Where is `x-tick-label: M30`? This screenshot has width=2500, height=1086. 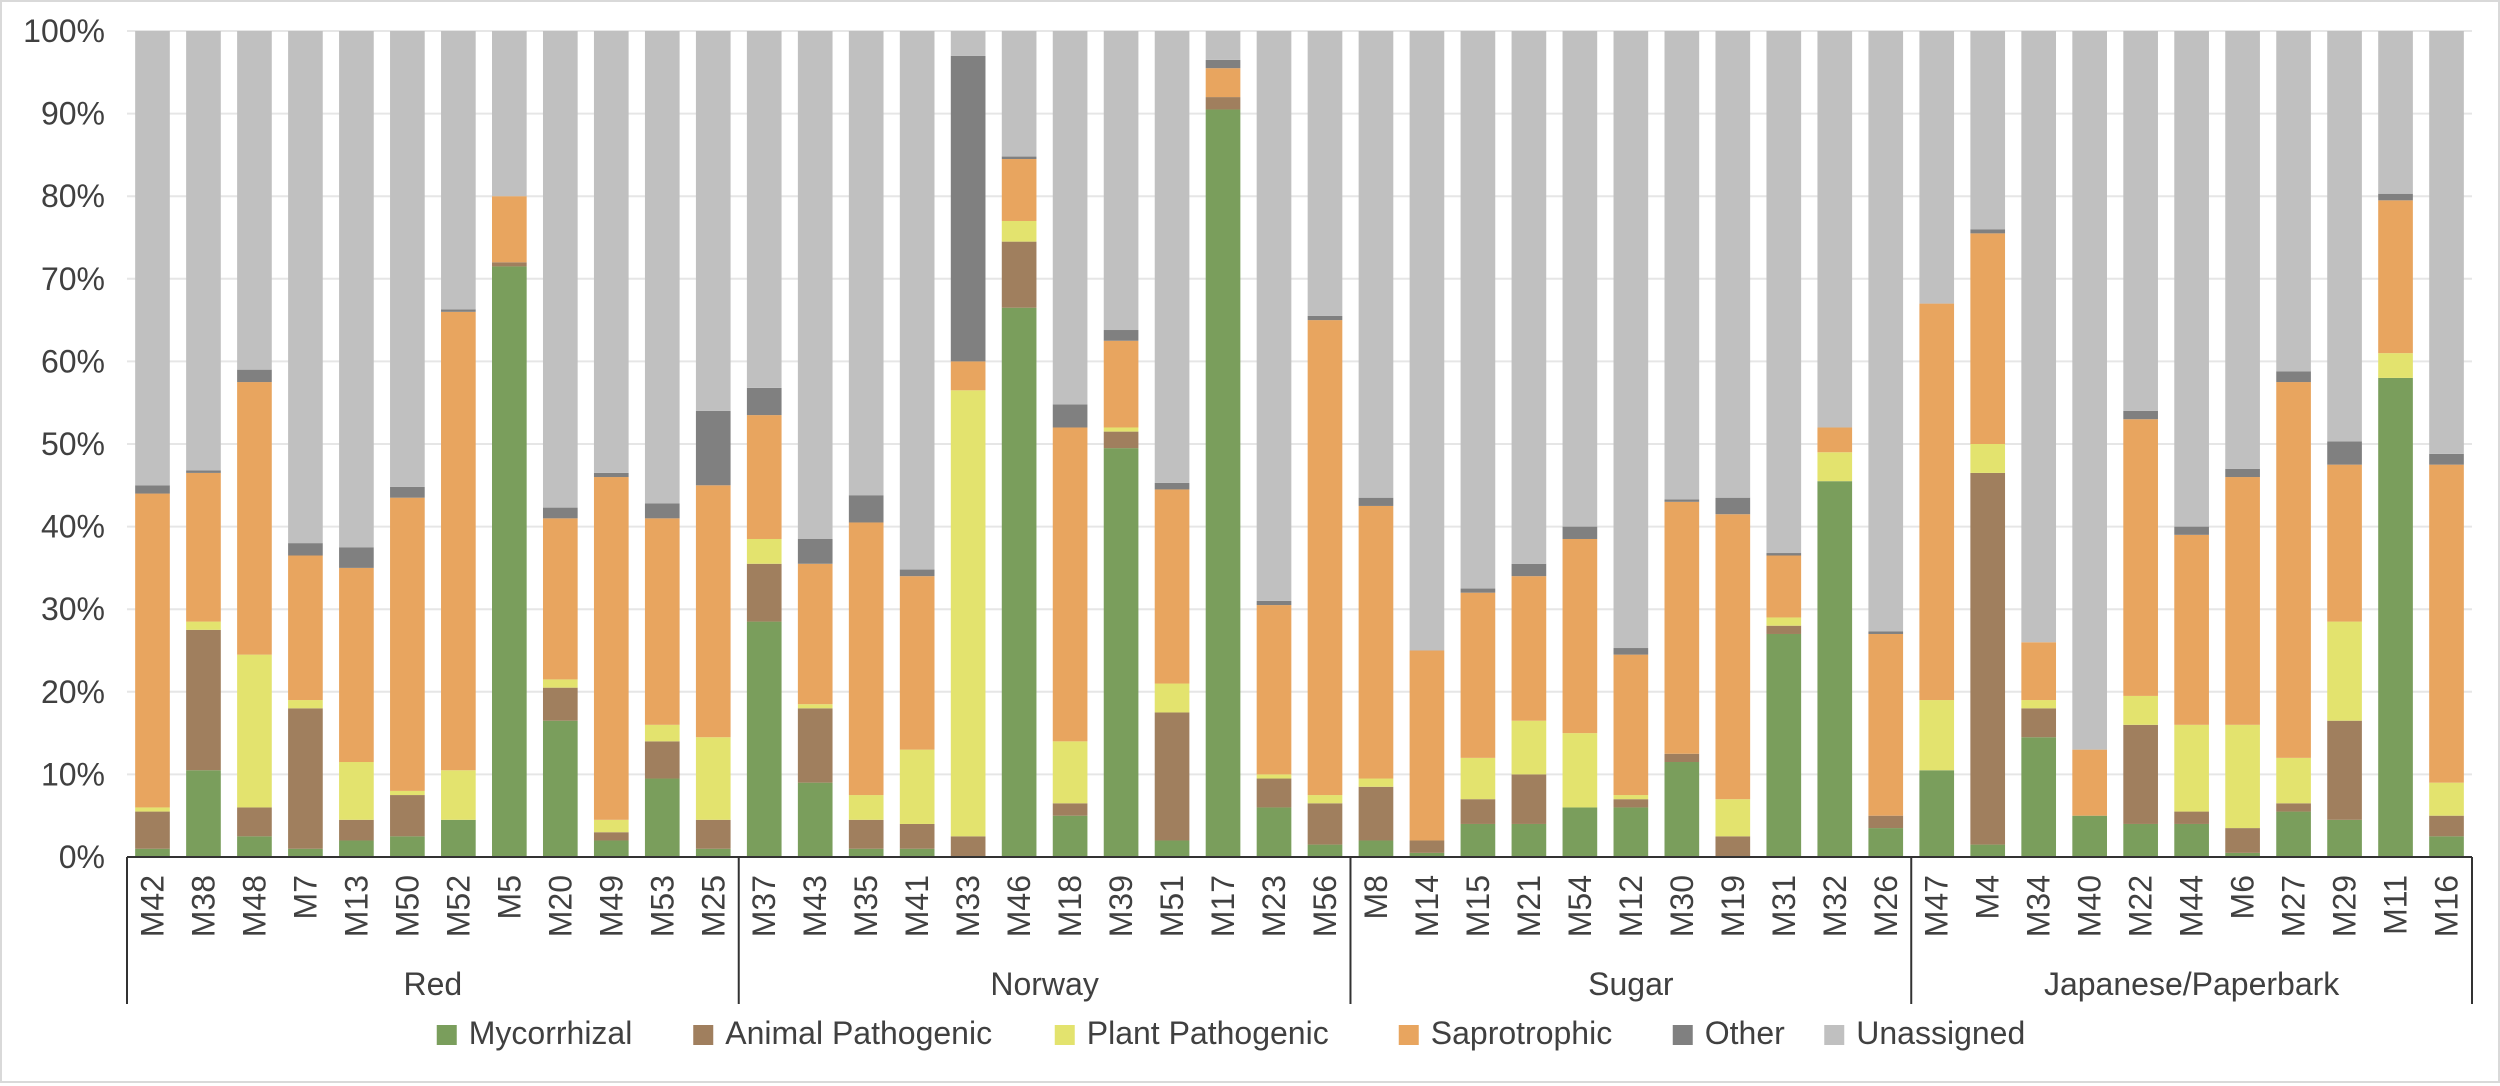
x-tick-label: M30 is located at coordinates (1682, 906).